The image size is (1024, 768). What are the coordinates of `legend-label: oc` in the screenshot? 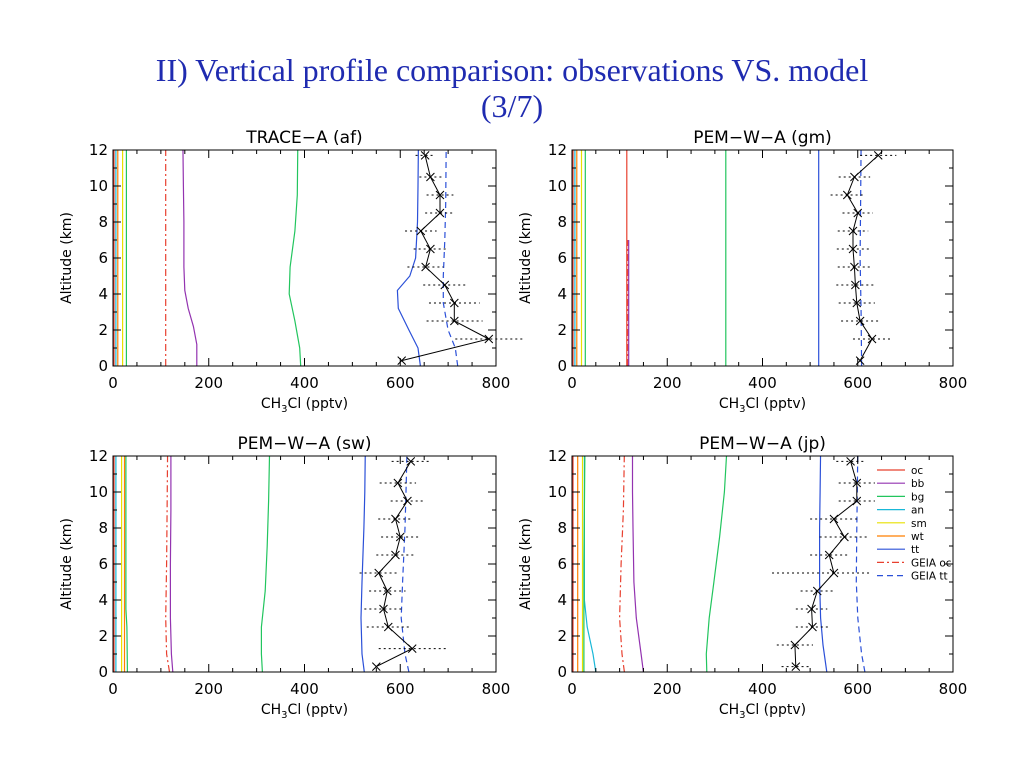 It's located at (917, 471).